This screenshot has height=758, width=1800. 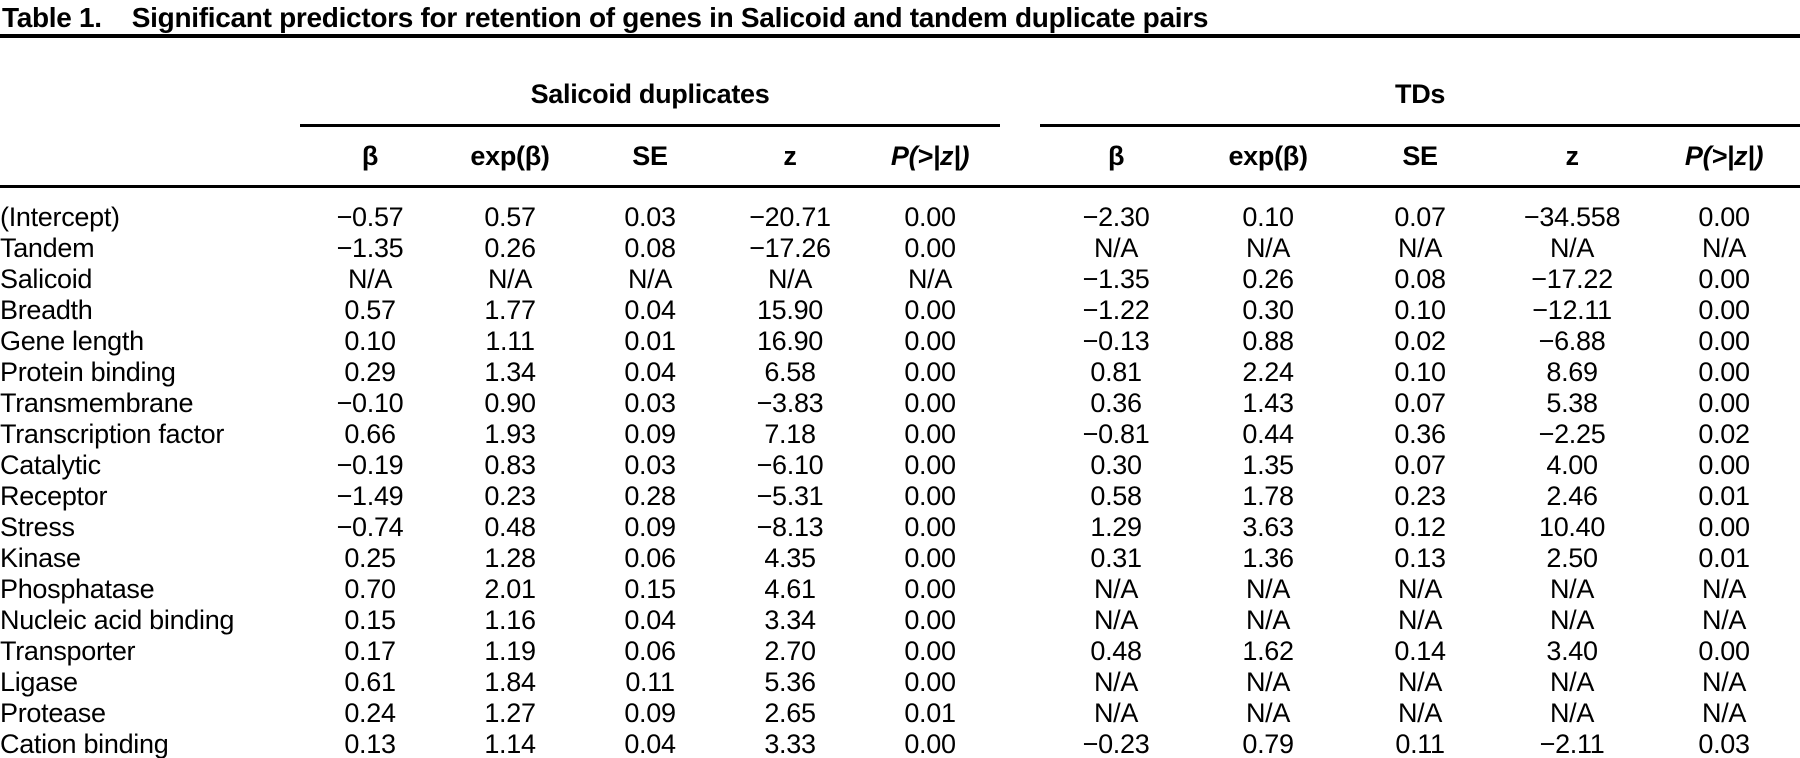 I want to click on tds-value-cell: 0.23, so click(x=1420, y=496).